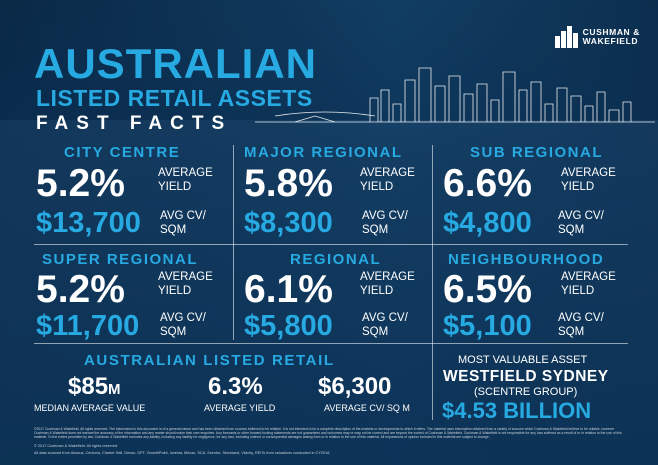 This screenshot has width=658, height=465. I want to click on segment-value: $13,700, so click(88, 223).